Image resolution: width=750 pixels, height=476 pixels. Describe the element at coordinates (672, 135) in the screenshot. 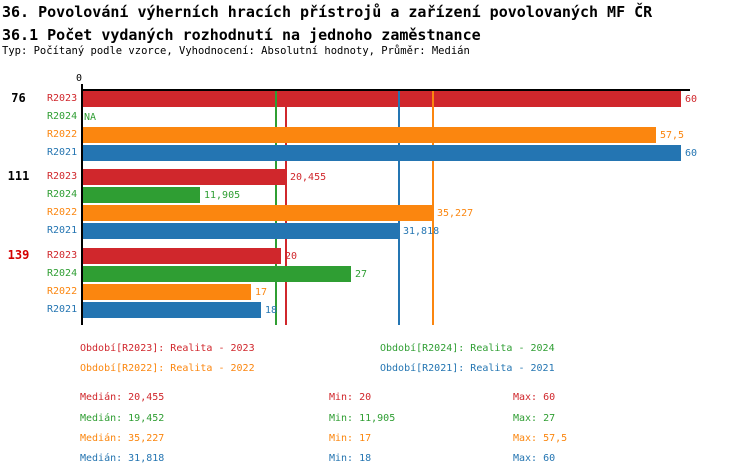

I see `bar-value-label: 57,5` at that location.